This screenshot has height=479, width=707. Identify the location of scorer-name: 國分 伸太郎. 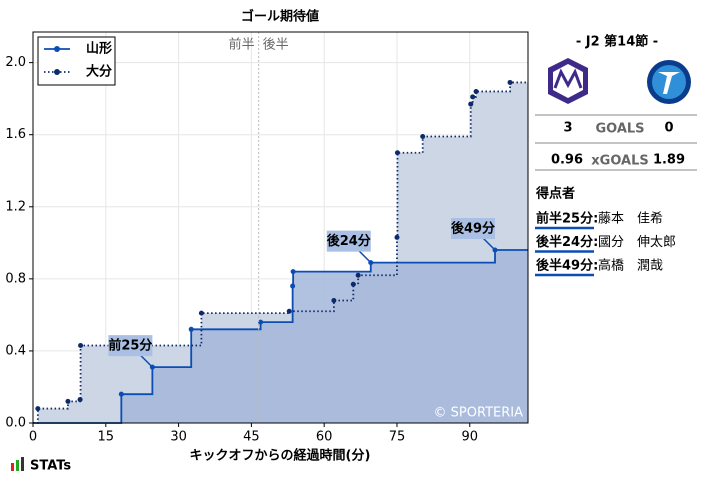
(637, 242).